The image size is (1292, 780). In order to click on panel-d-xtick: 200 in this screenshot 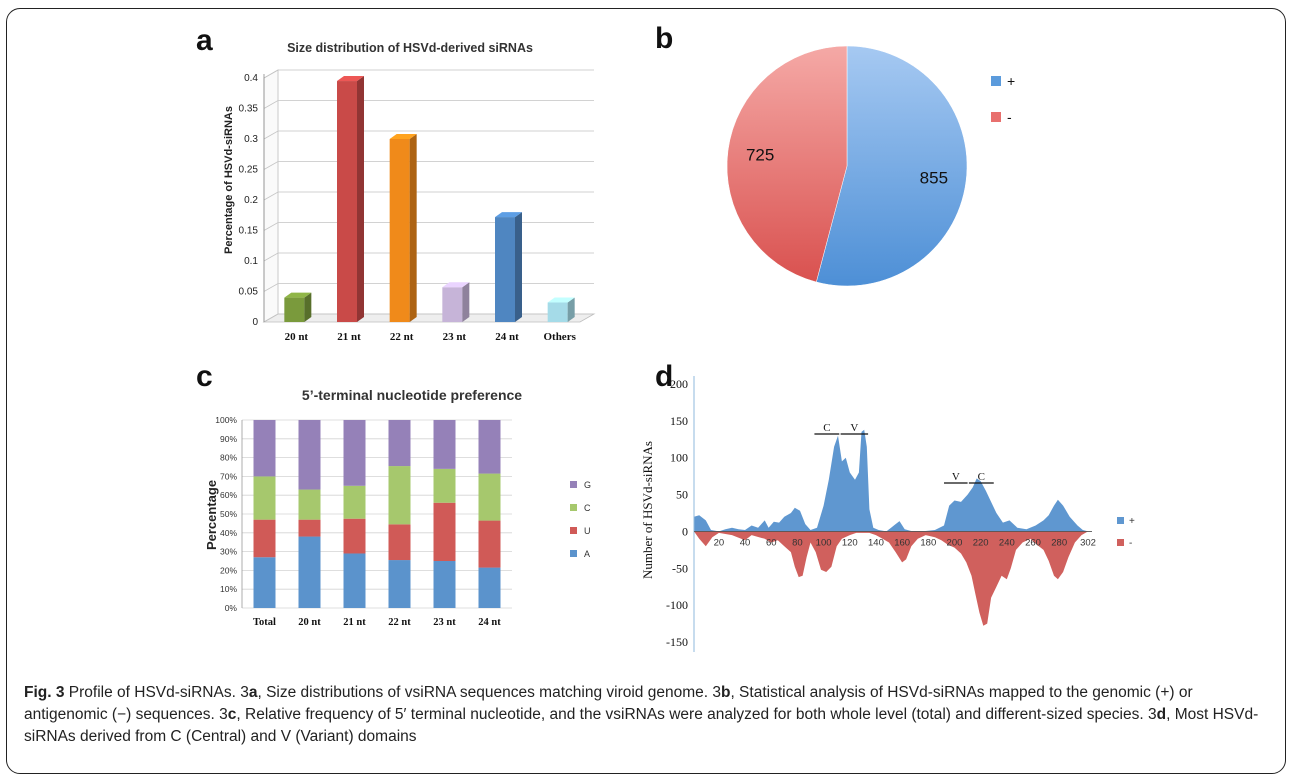, I will do `click(955, 542)`.